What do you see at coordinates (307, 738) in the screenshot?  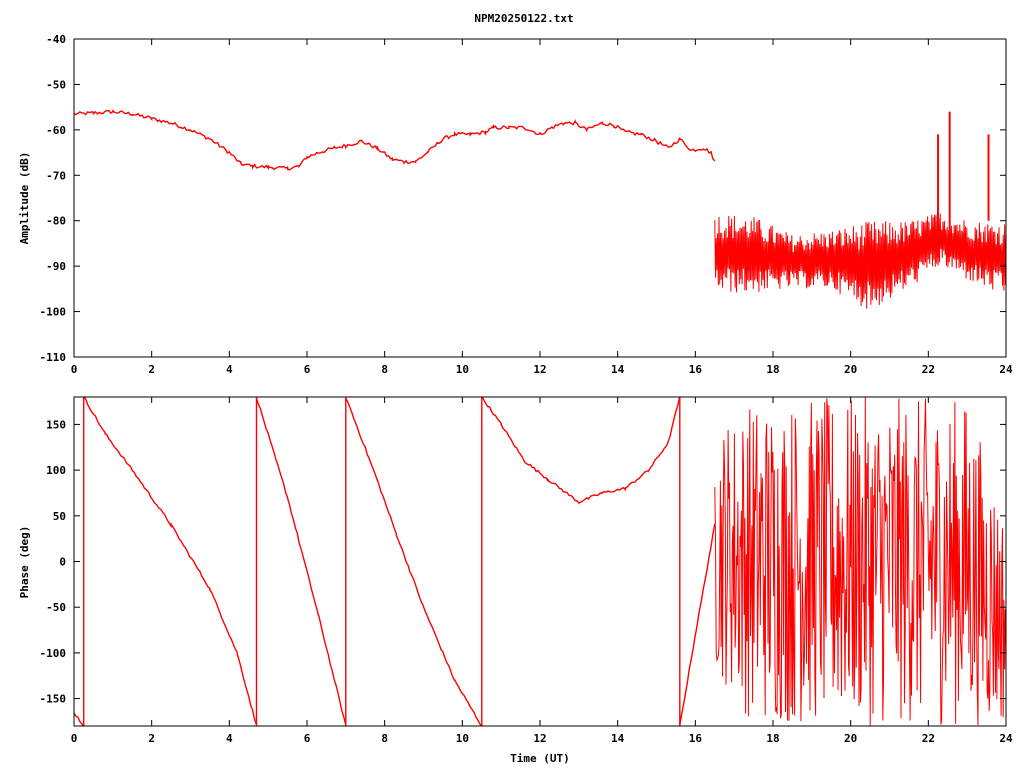 I see `phase-x-tick-label: 6` at bounding box center [307, 738].